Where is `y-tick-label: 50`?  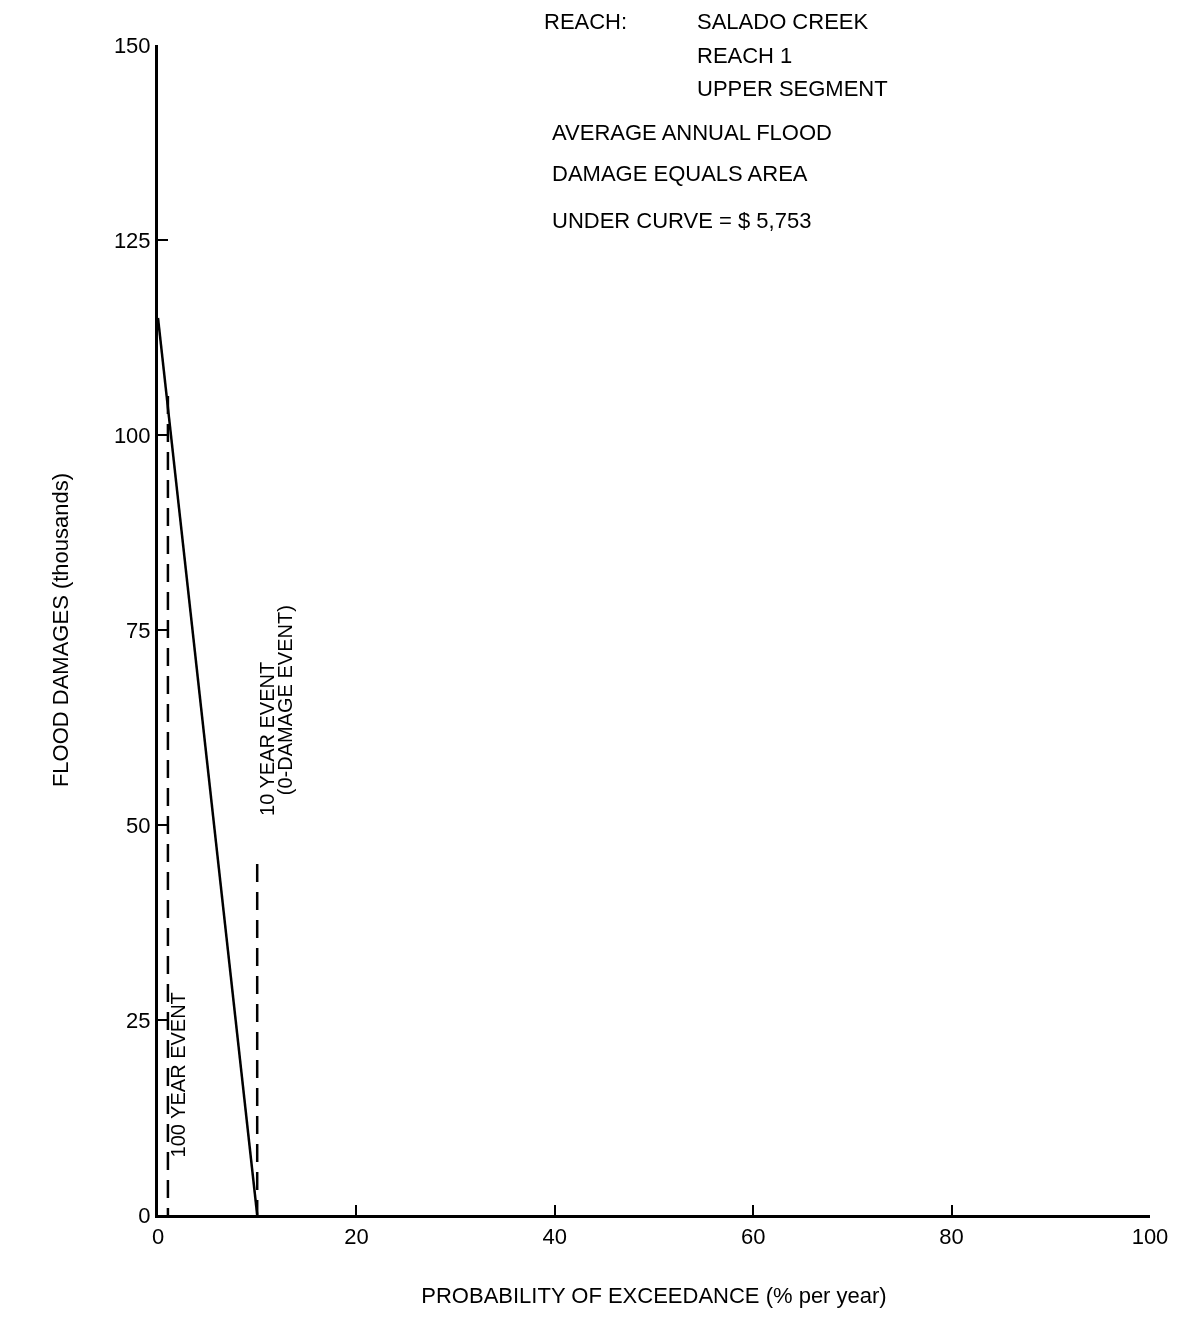
y-tick-label: 50 is located at coordinates (138, 825).